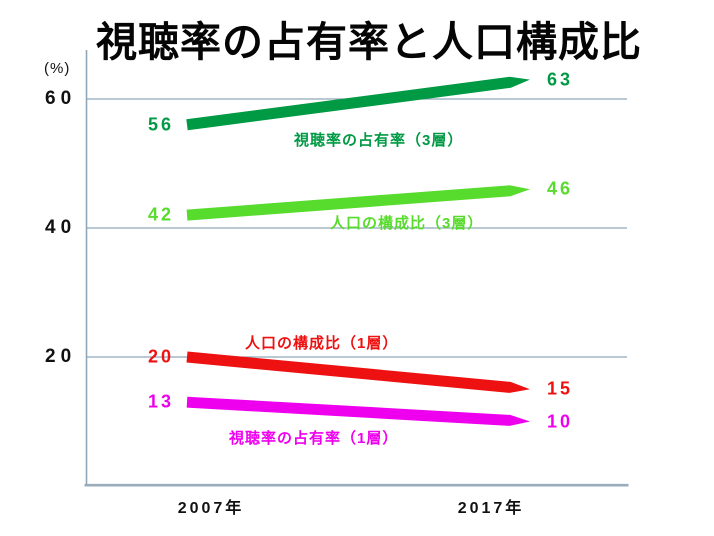 This screenshot has width=714, height=536. Describe the element at coordinates (160, 124) in the screenshot. I see `value-label-56: 56` at that location.